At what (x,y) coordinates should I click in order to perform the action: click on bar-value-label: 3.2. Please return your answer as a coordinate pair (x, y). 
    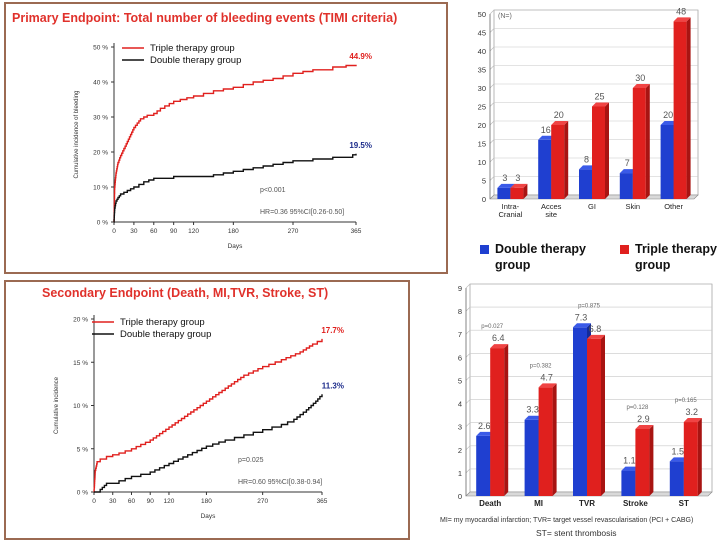
    Looking at the image, I should click on (692, 412).